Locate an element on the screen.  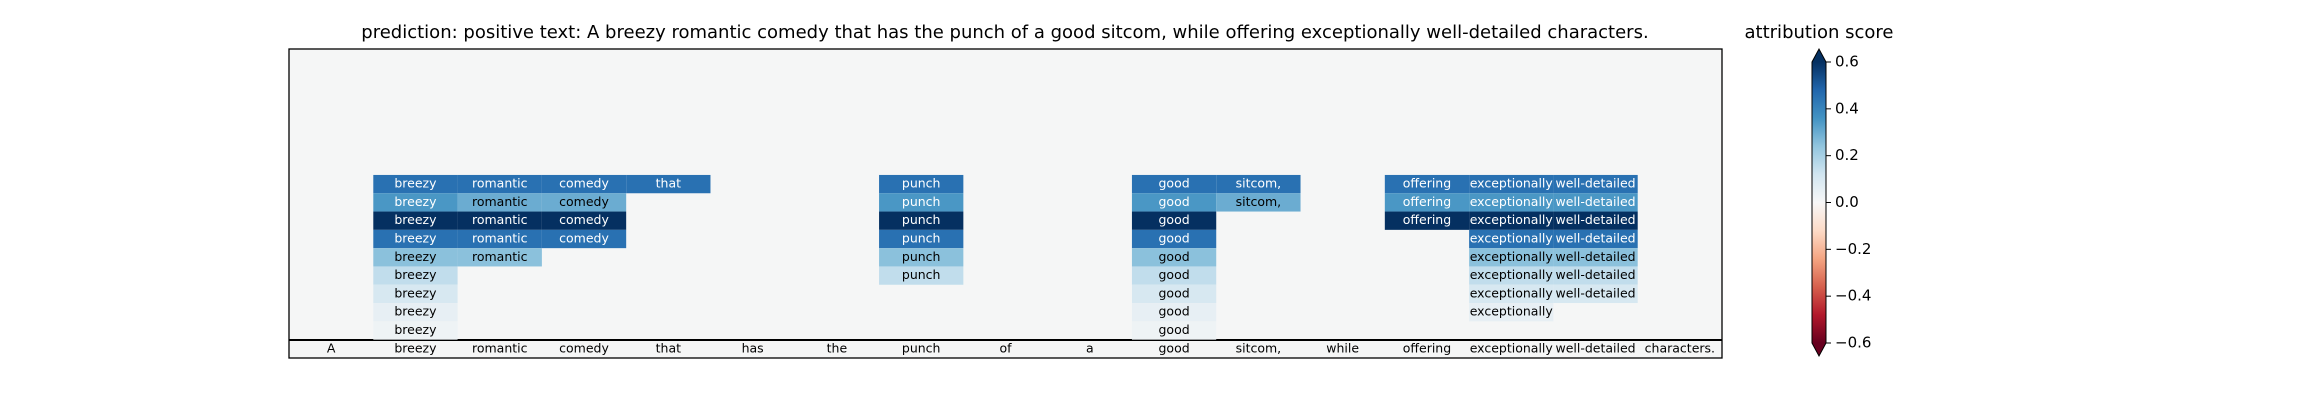
token-label: a is located at coordinates (1090, 348).